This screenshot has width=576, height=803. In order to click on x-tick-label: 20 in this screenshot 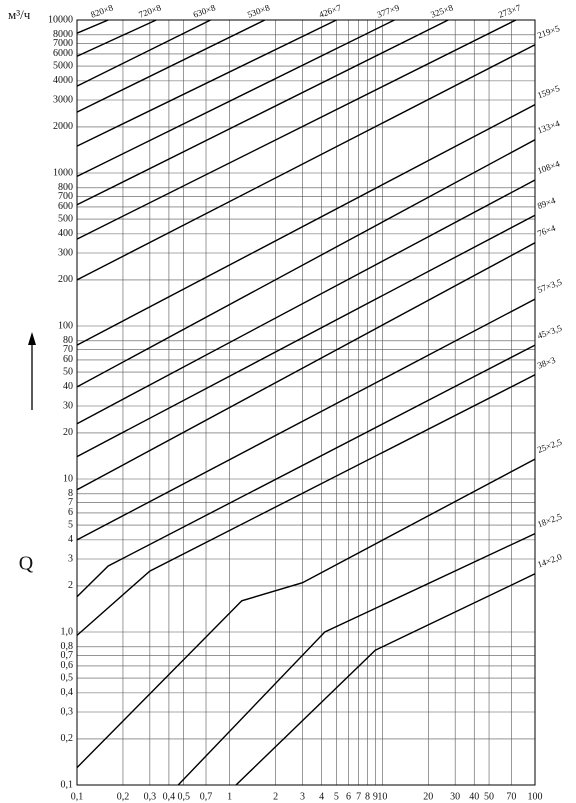, I will do `click(428, 796)`.